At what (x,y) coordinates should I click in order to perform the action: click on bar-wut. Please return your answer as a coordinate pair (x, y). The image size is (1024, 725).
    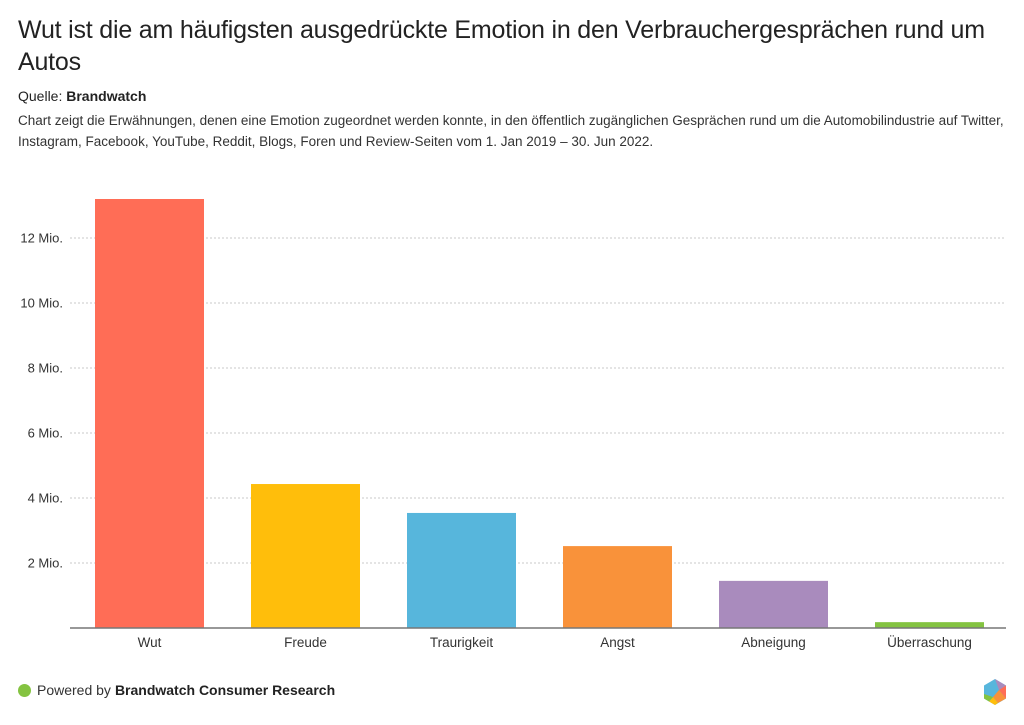
    Looking at the image, I should click on (149, 413).